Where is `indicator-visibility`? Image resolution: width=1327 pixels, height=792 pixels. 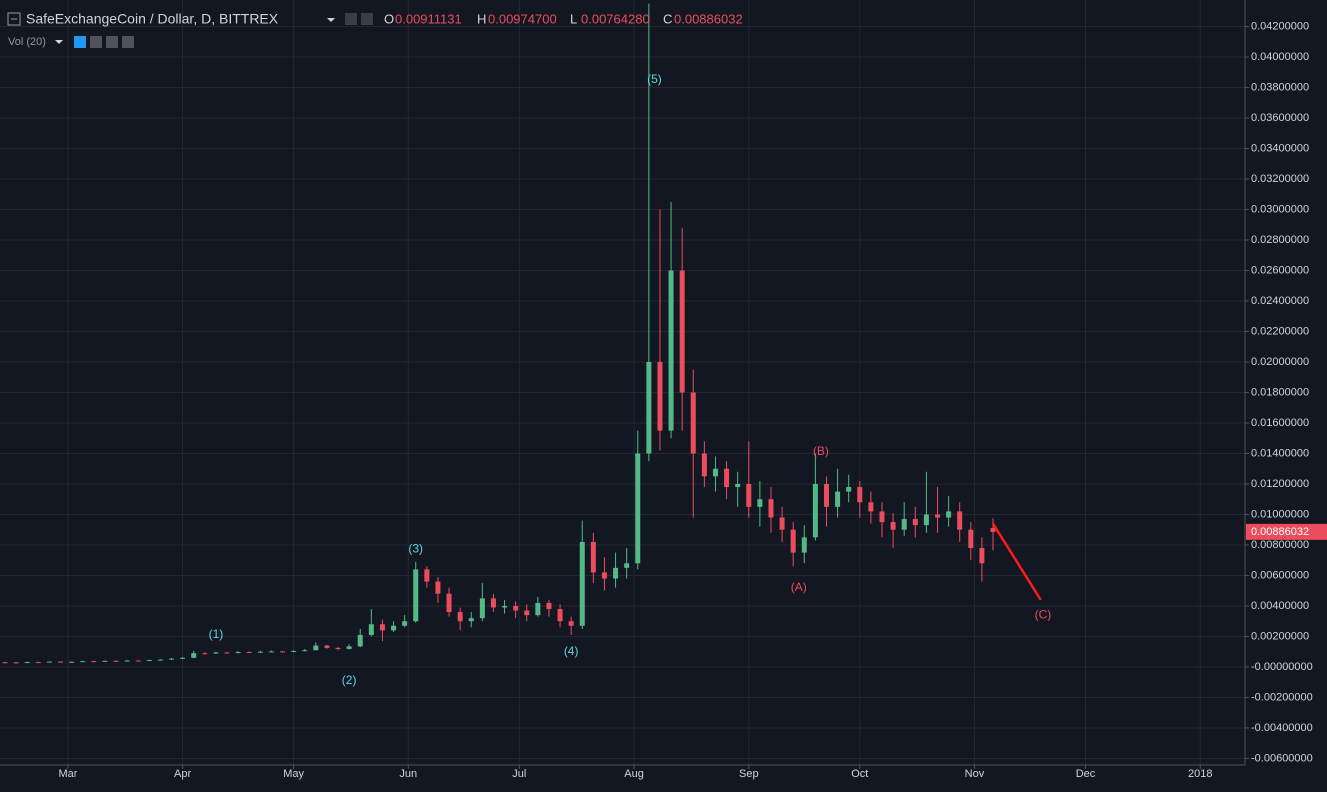
indicator-visibility is located at coordinates (80, 42).